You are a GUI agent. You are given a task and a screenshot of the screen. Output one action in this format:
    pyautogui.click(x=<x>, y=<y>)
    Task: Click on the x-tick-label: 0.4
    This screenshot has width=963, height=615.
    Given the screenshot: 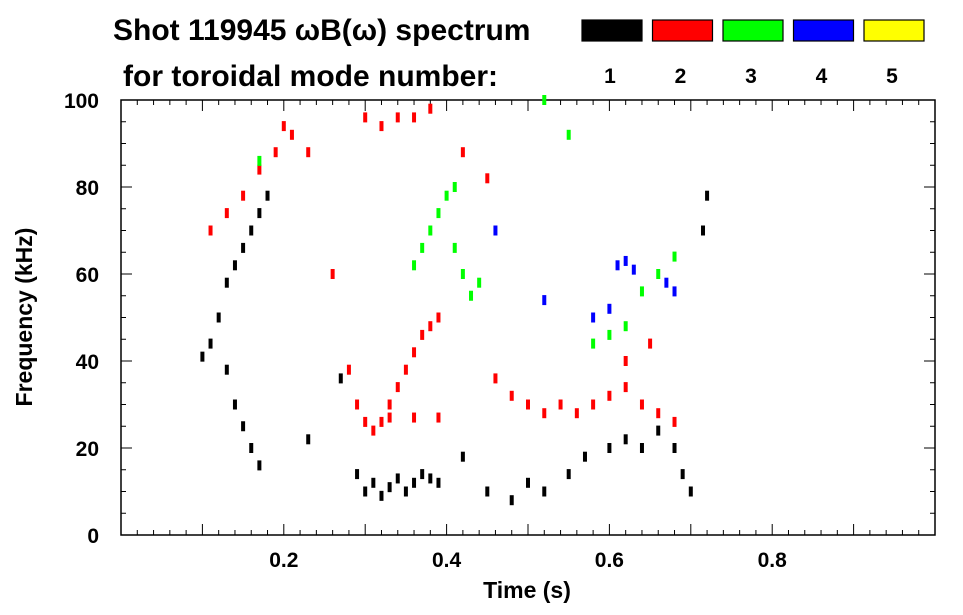 What is the action you would take?
    pyautogui.click(x=447, y=560)
    